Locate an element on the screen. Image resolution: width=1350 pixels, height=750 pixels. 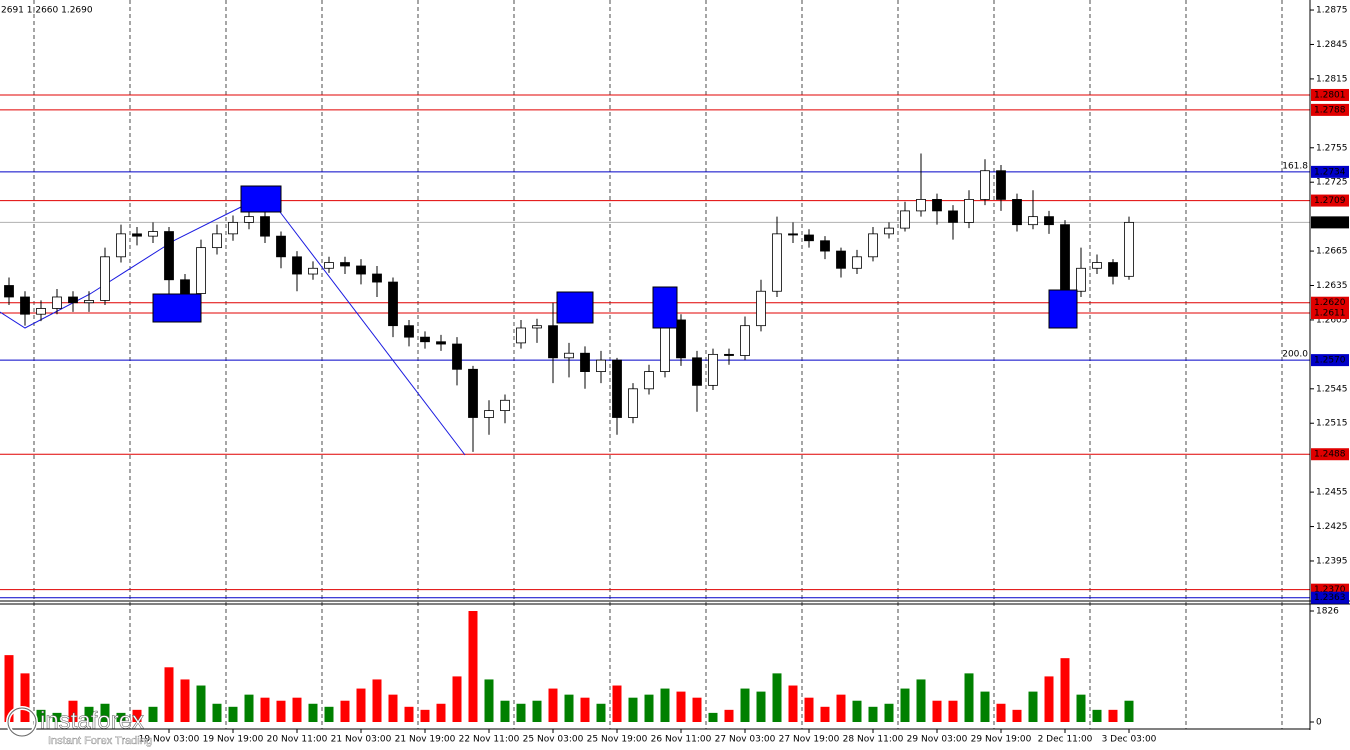
x-tick-label: 20 Nov 11:00 is located at coordinates (297, 740).